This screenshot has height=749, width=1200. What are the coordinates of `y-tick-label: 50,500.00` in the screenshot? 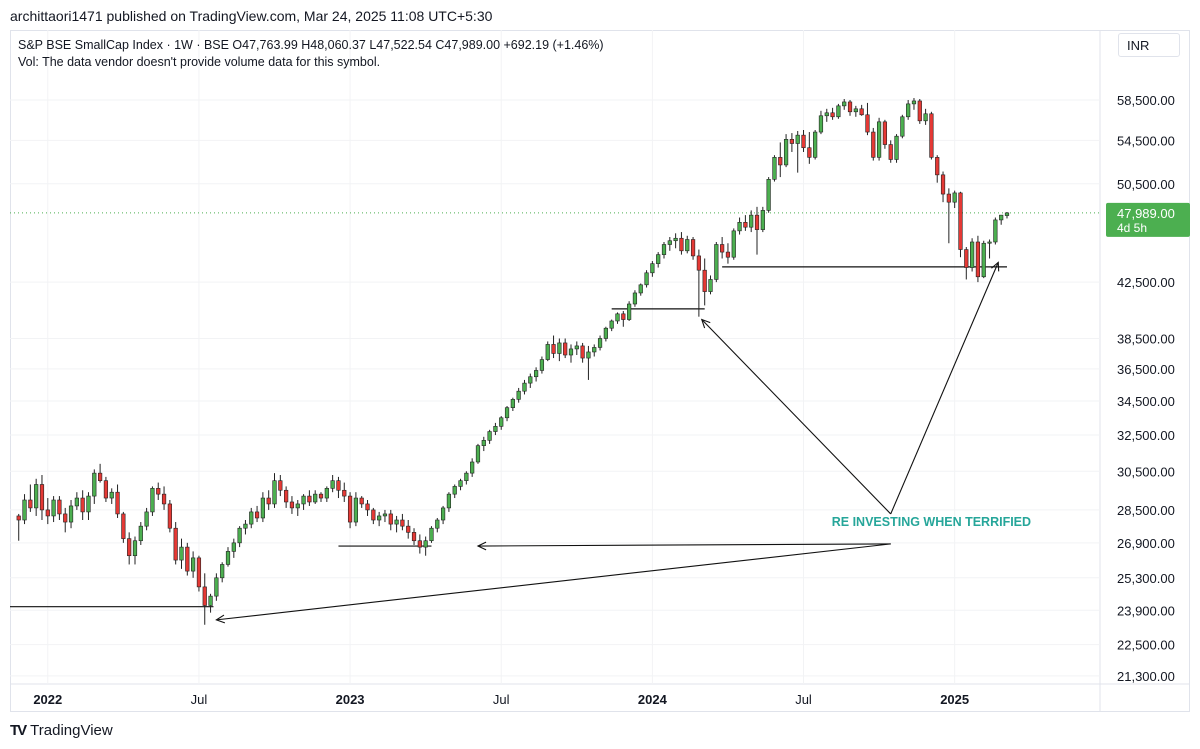 It's located at (1146, 184).